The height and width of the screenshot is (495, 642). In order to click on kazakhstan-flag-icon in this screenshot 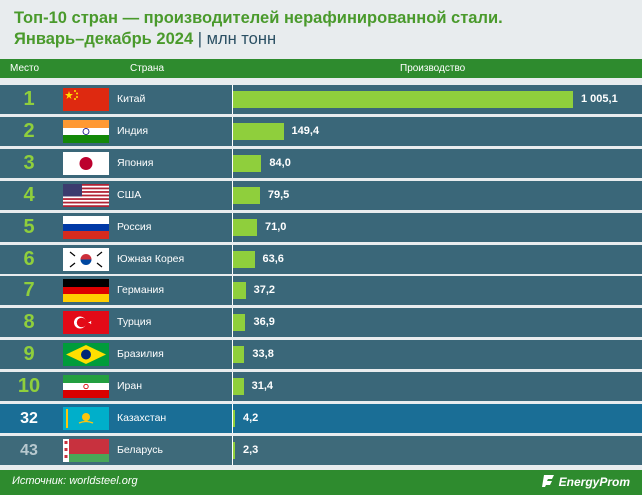, I will do `click(86, 418)`.